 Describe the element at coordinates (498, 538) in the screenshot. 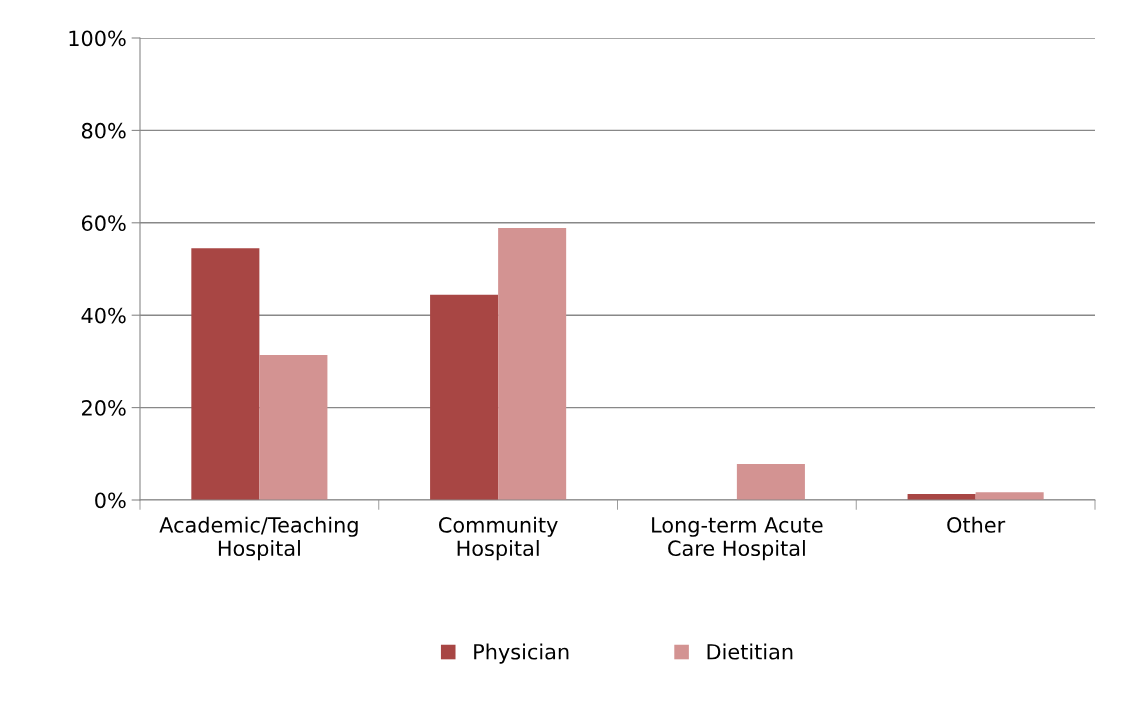

I see `x-tick-label: Community Hospital` at that location.